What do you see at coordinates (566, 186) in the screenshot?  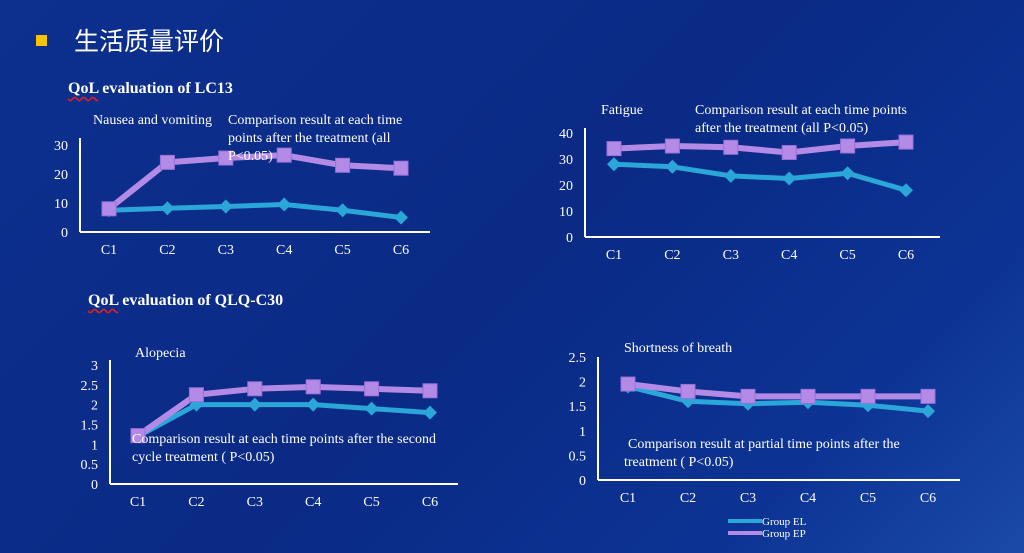 I see `chart-2-y-tick: 20` at bounding box center [566, 186].